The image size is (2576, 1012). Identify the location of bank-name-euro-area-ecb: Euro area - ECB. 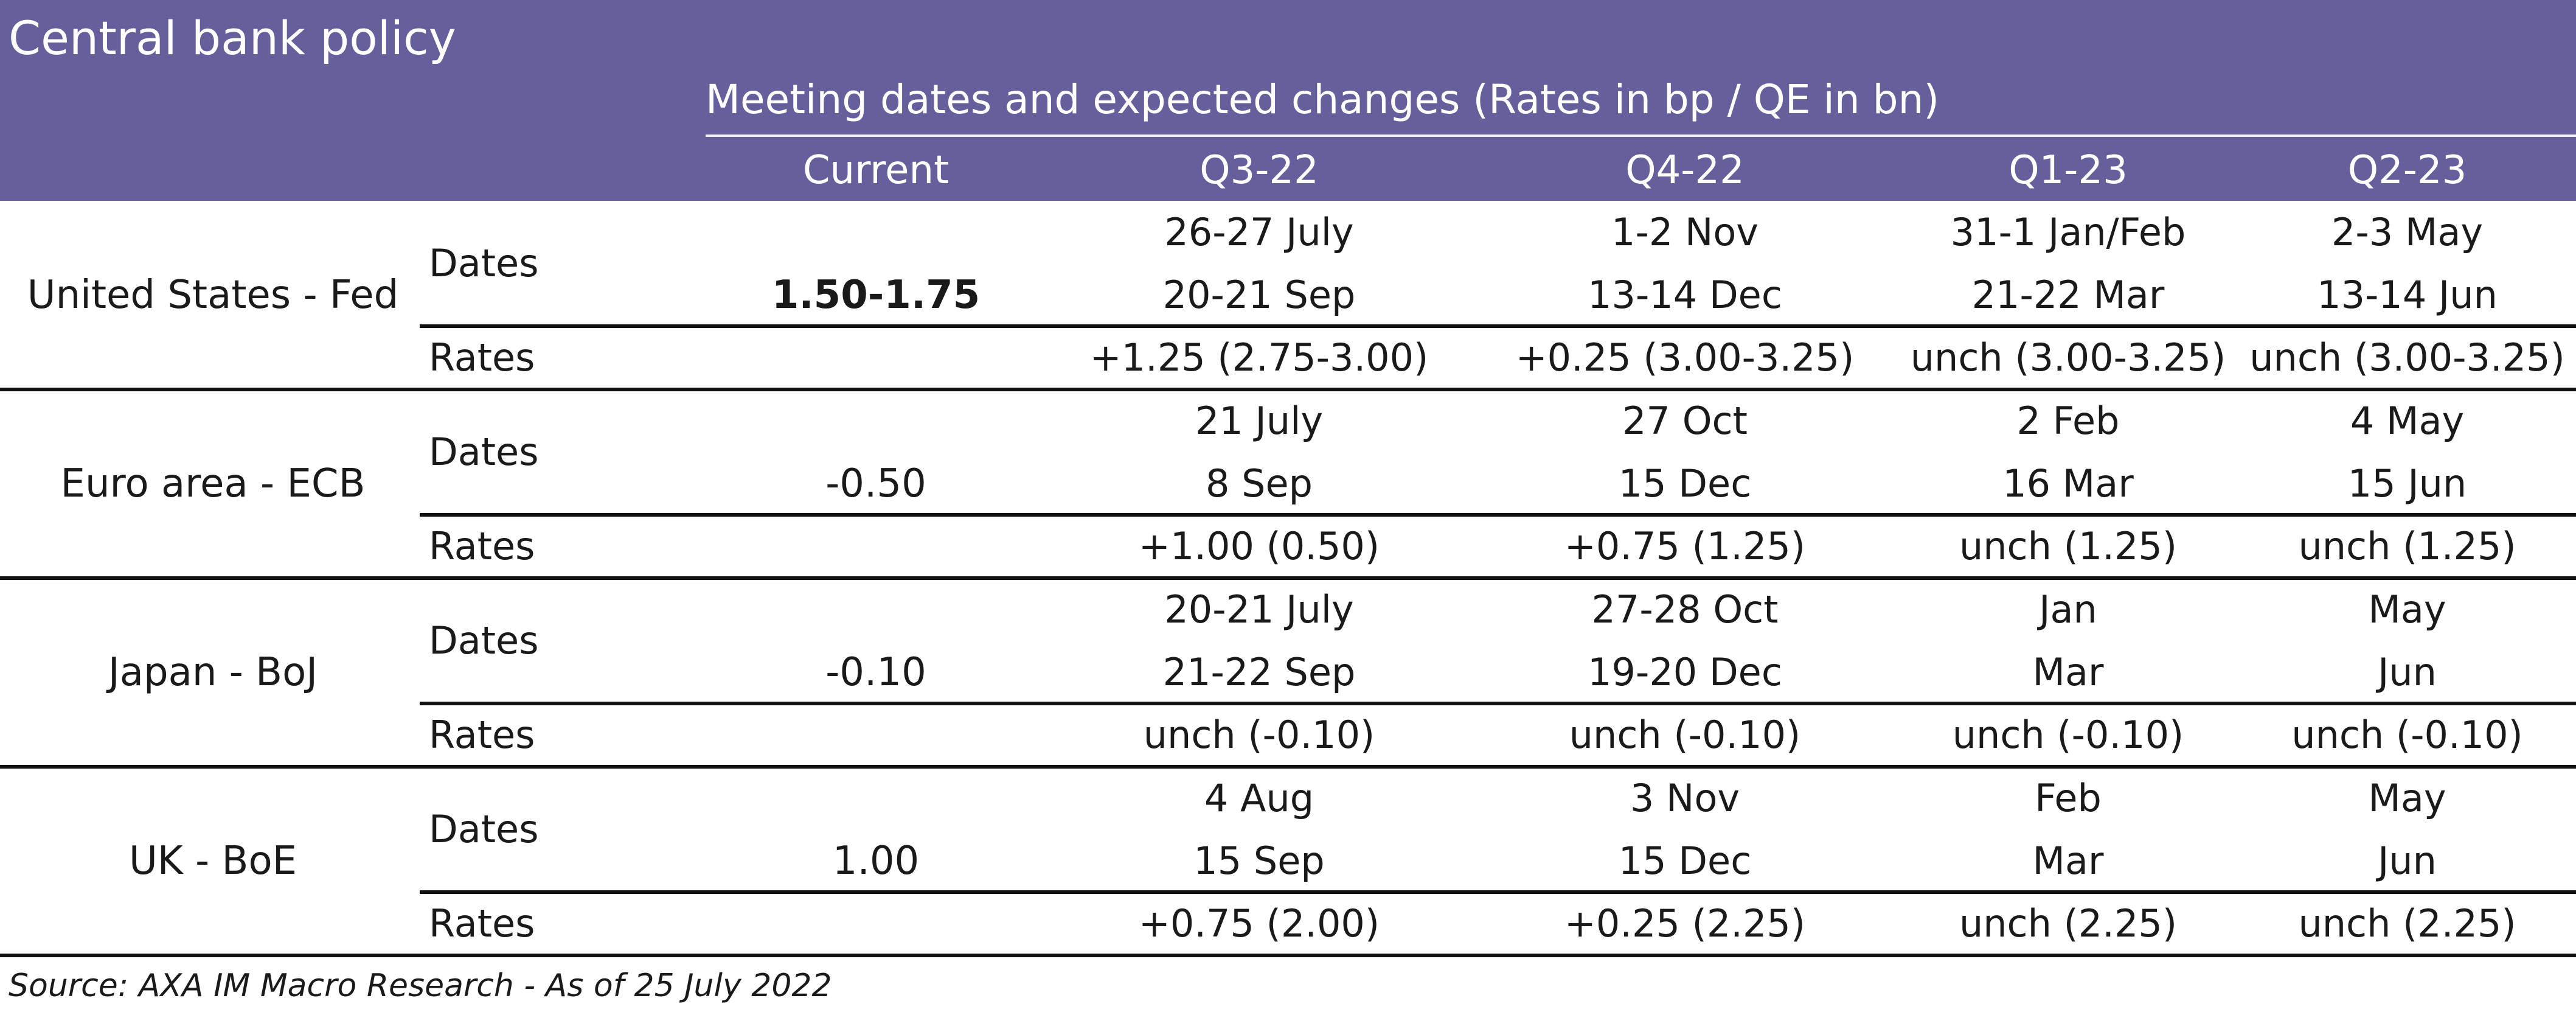
(213, 483).